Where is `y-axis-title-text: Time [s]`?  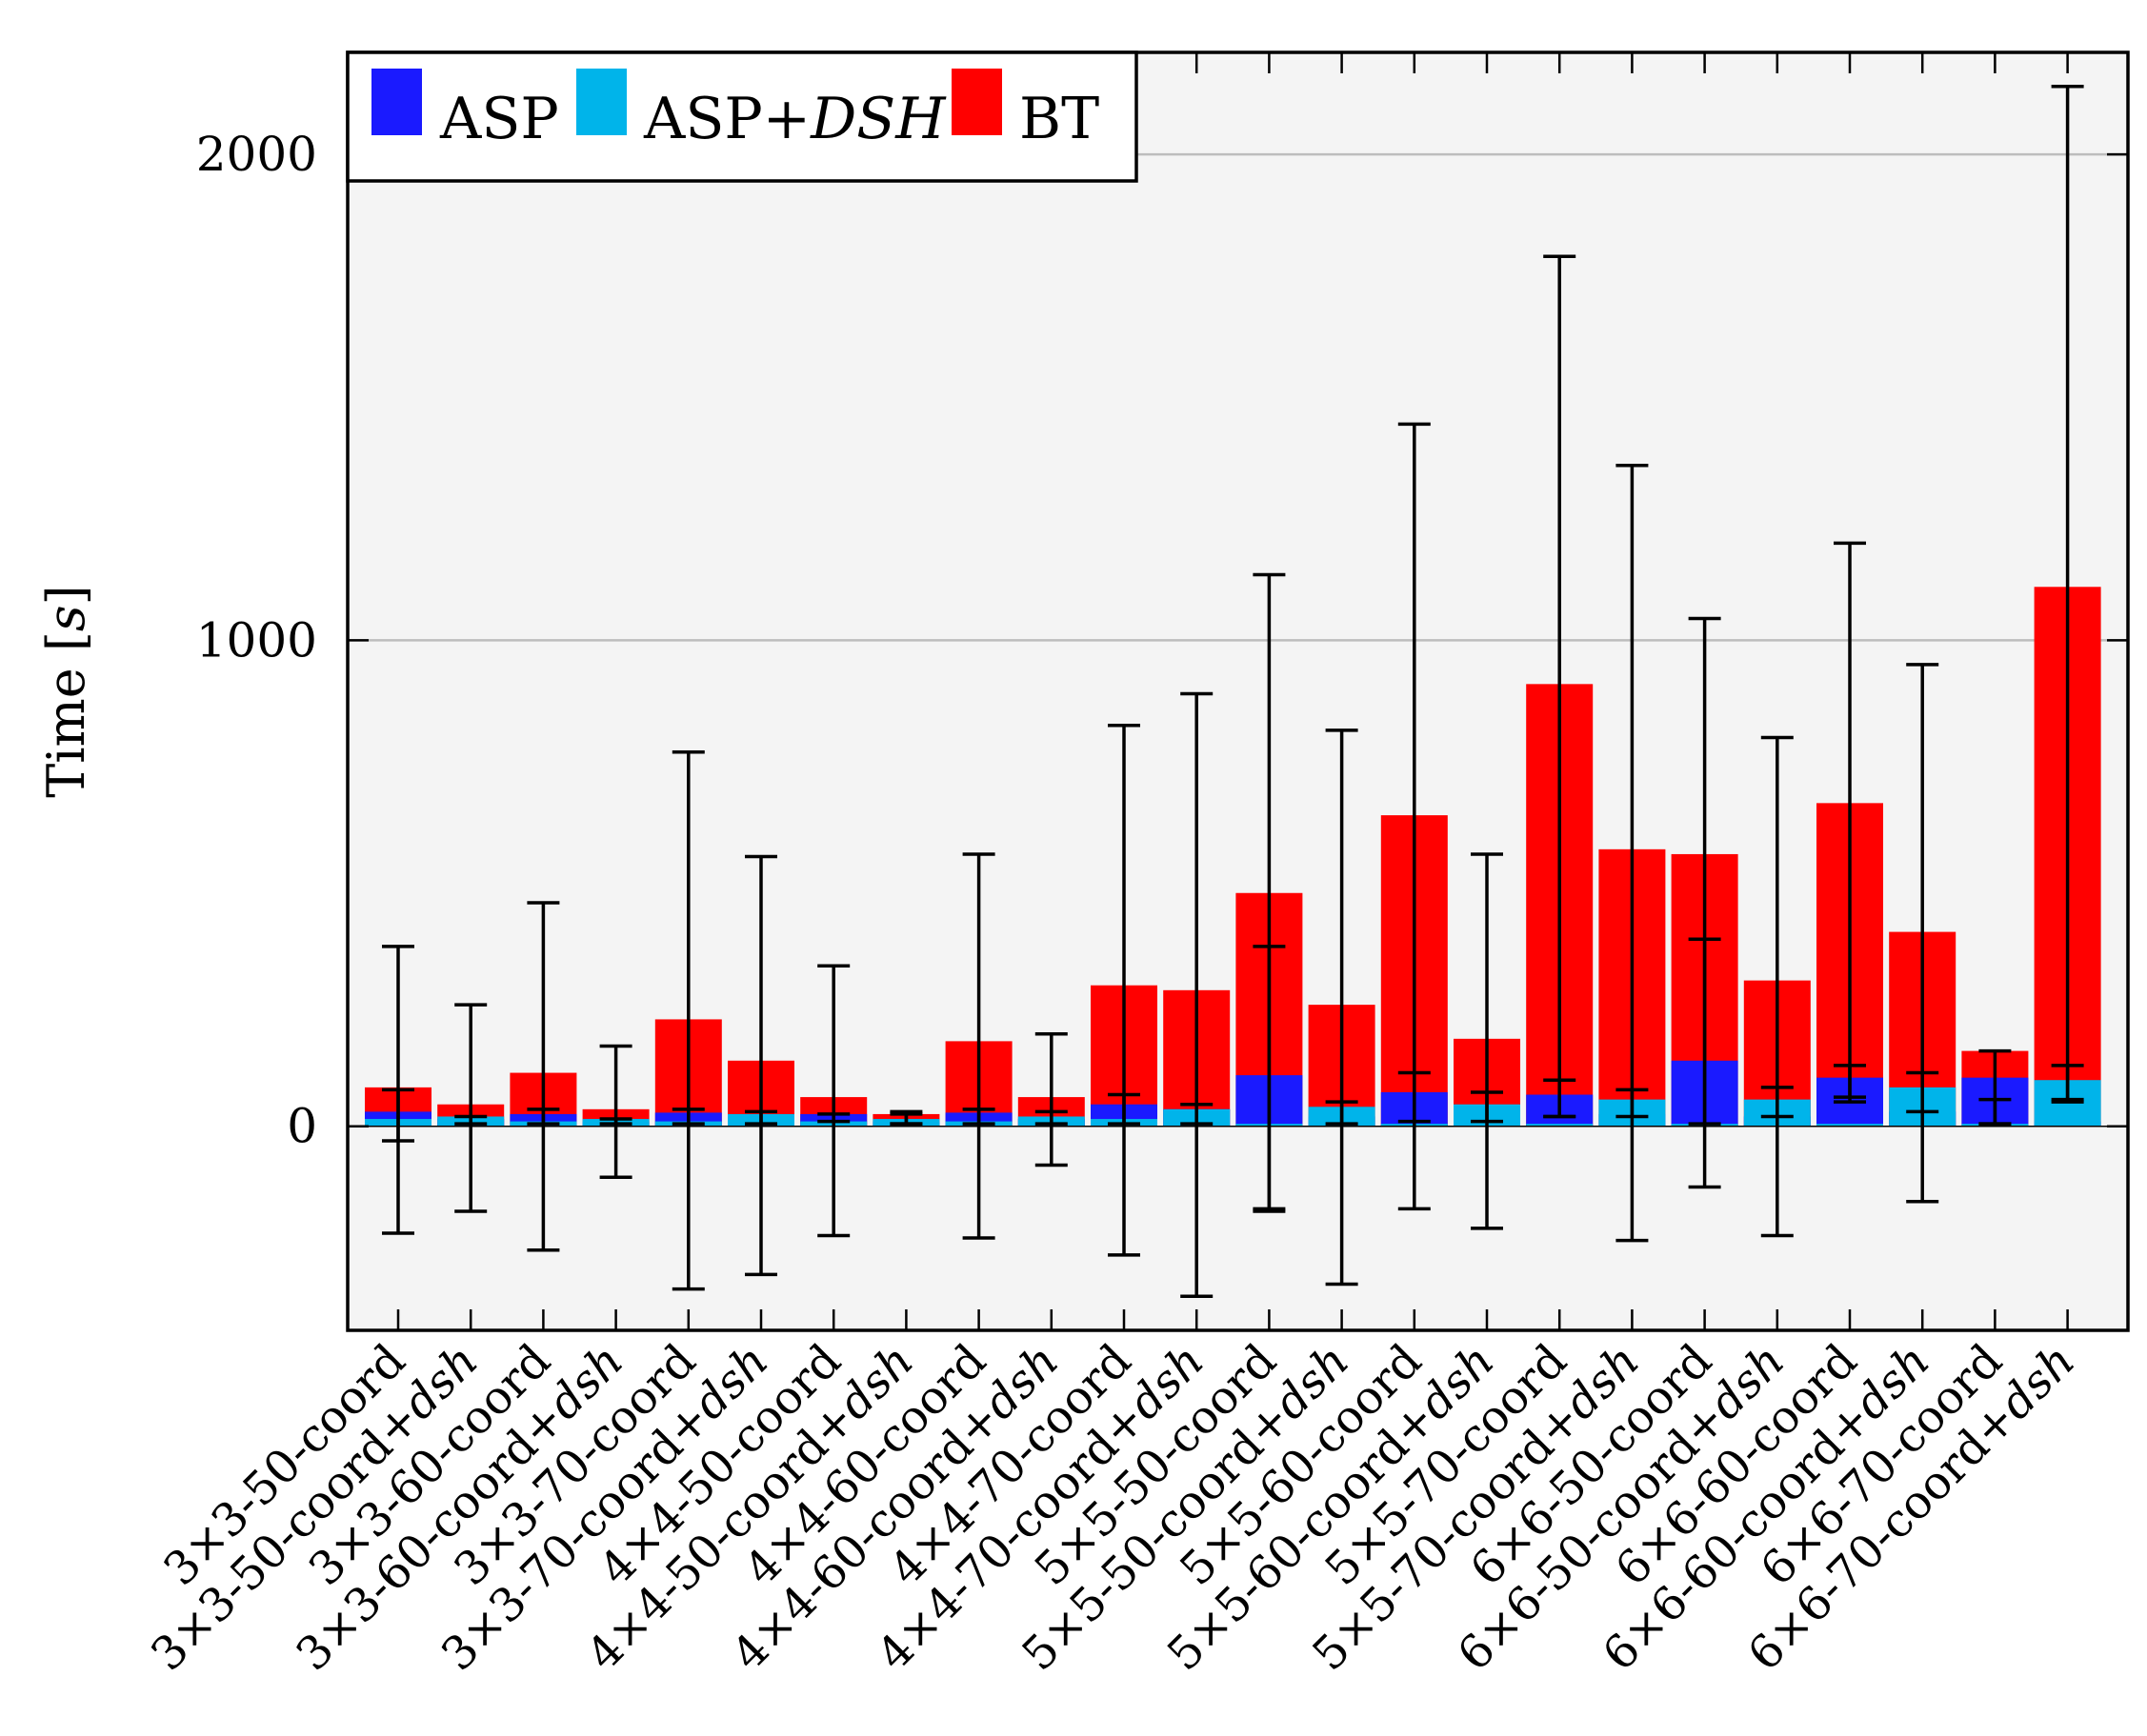 y-axis-title-text: Time [s] is located at coordinates (66, 691).